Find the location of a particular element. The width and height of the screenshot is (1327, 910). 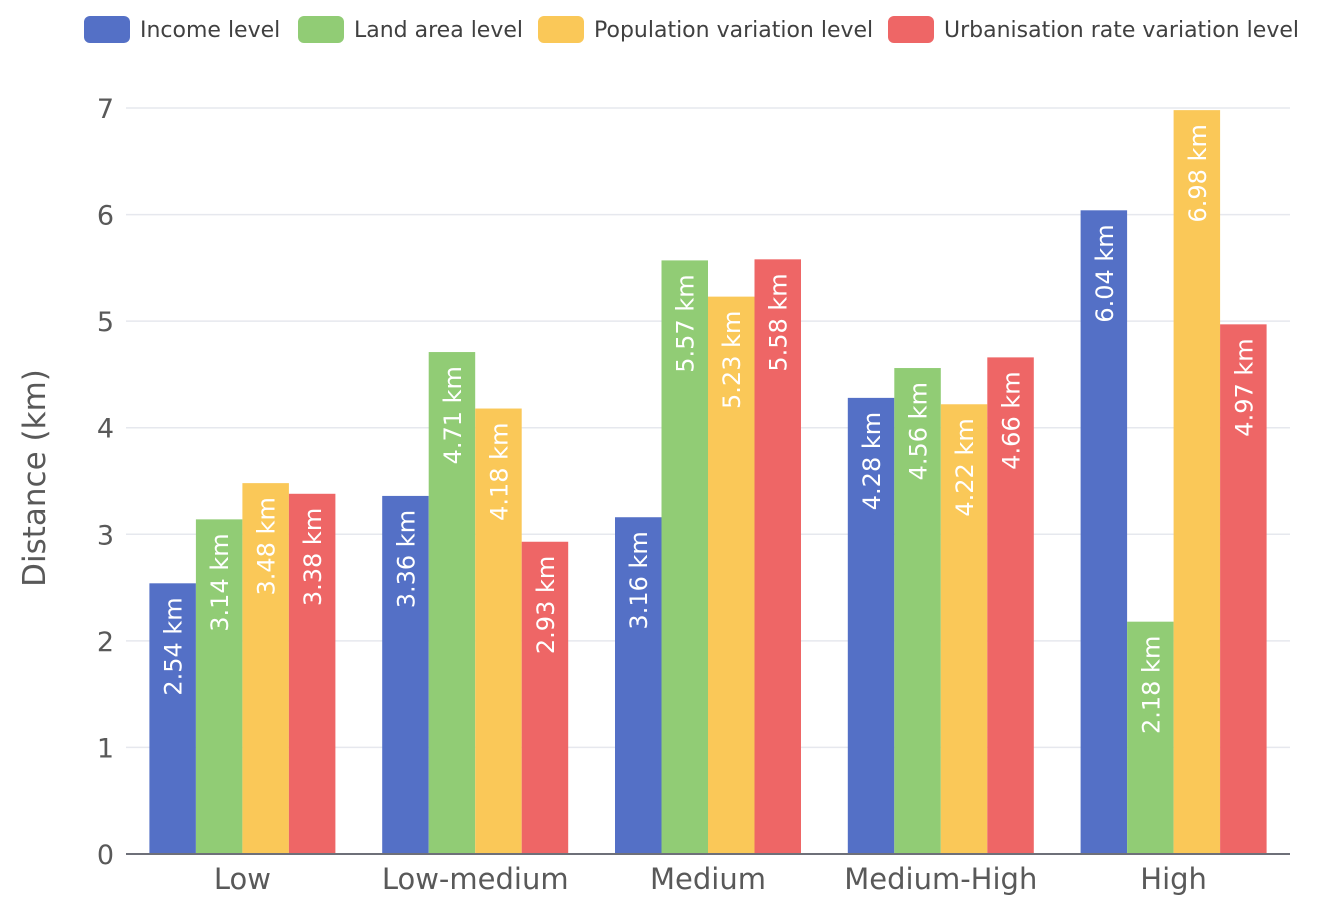

bar-data-label: 5.23 km is located at coordinates (732, 360).